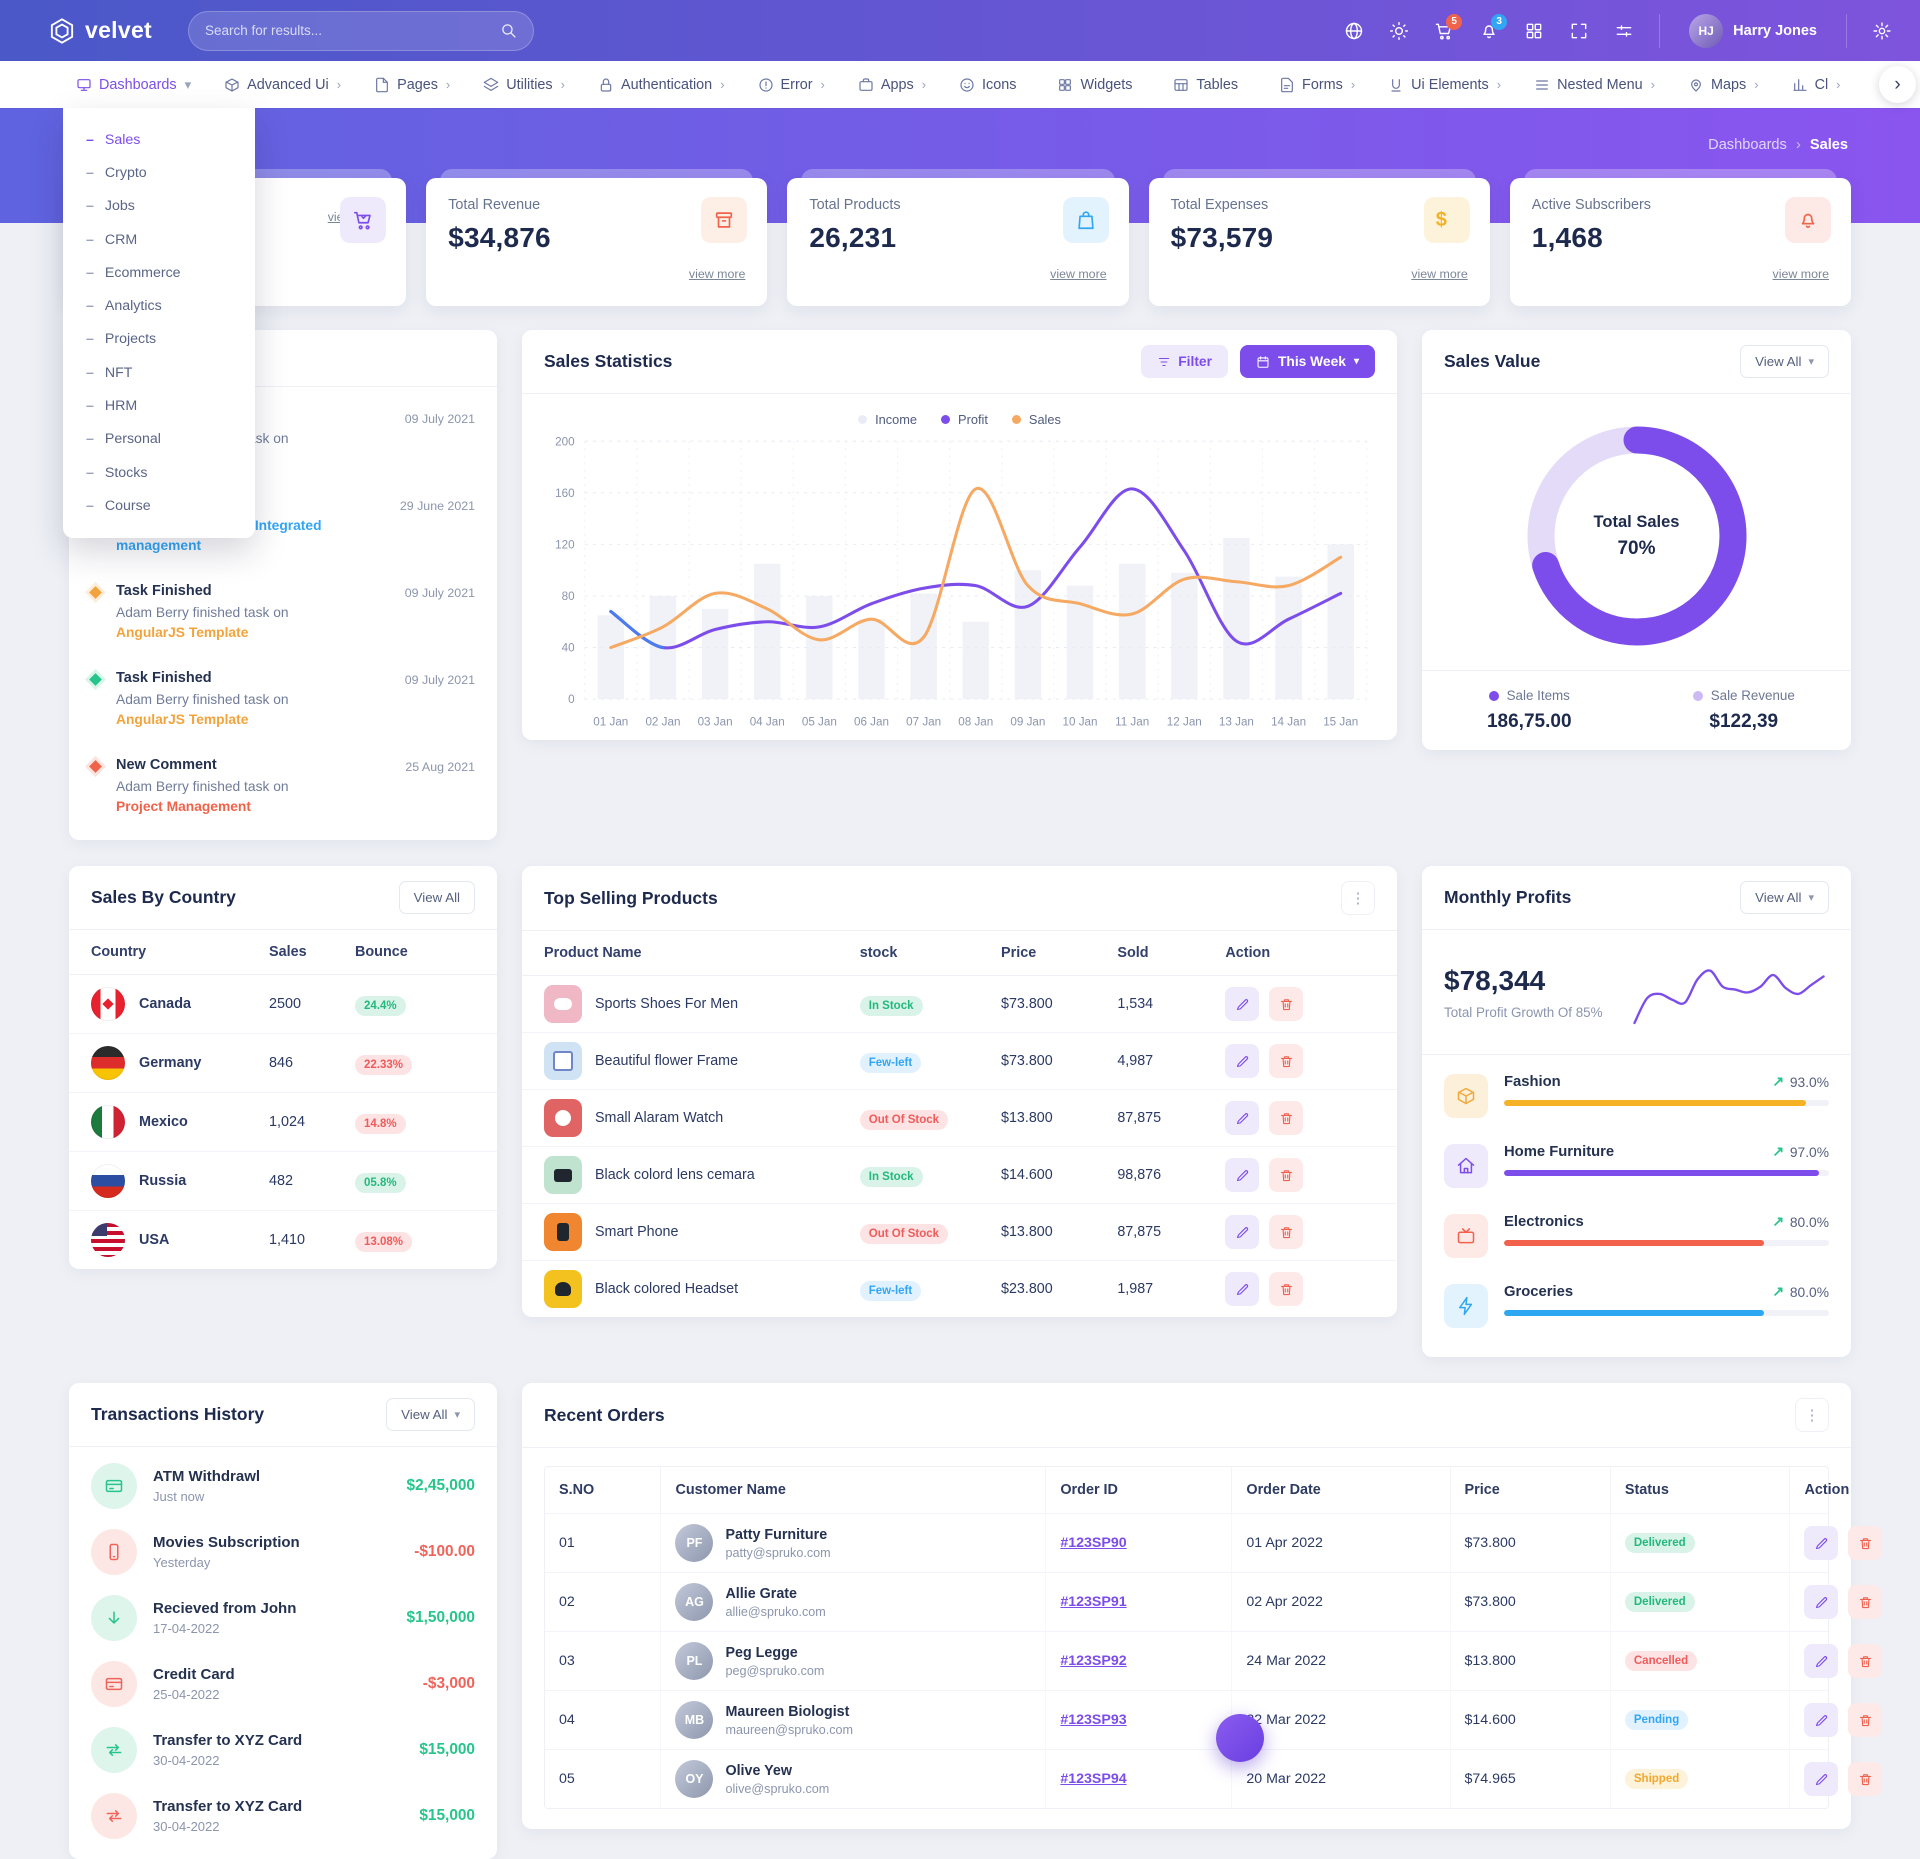 The image size is (1920, 1859). I want to click on order-id-link: #123SP92, so click(1093, 1661).